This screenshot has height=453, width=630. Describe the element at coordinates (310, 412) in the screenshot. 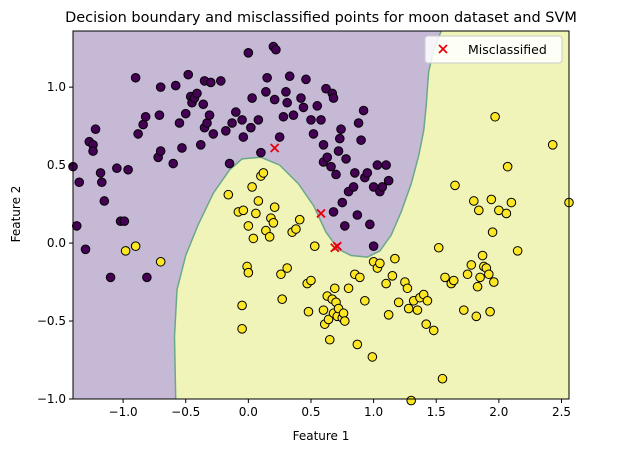

I see `x-tick-label: 0.5` at that location.